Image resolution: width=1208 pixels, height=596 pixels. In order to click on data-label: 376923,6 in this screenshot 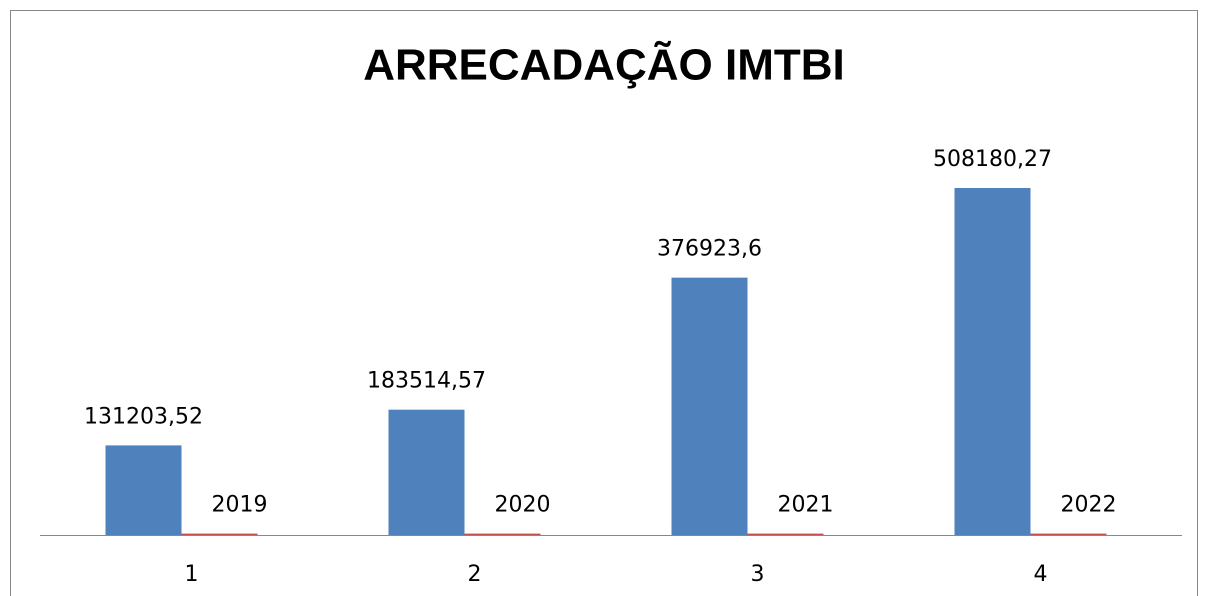, I will do `click(709, 249)`.